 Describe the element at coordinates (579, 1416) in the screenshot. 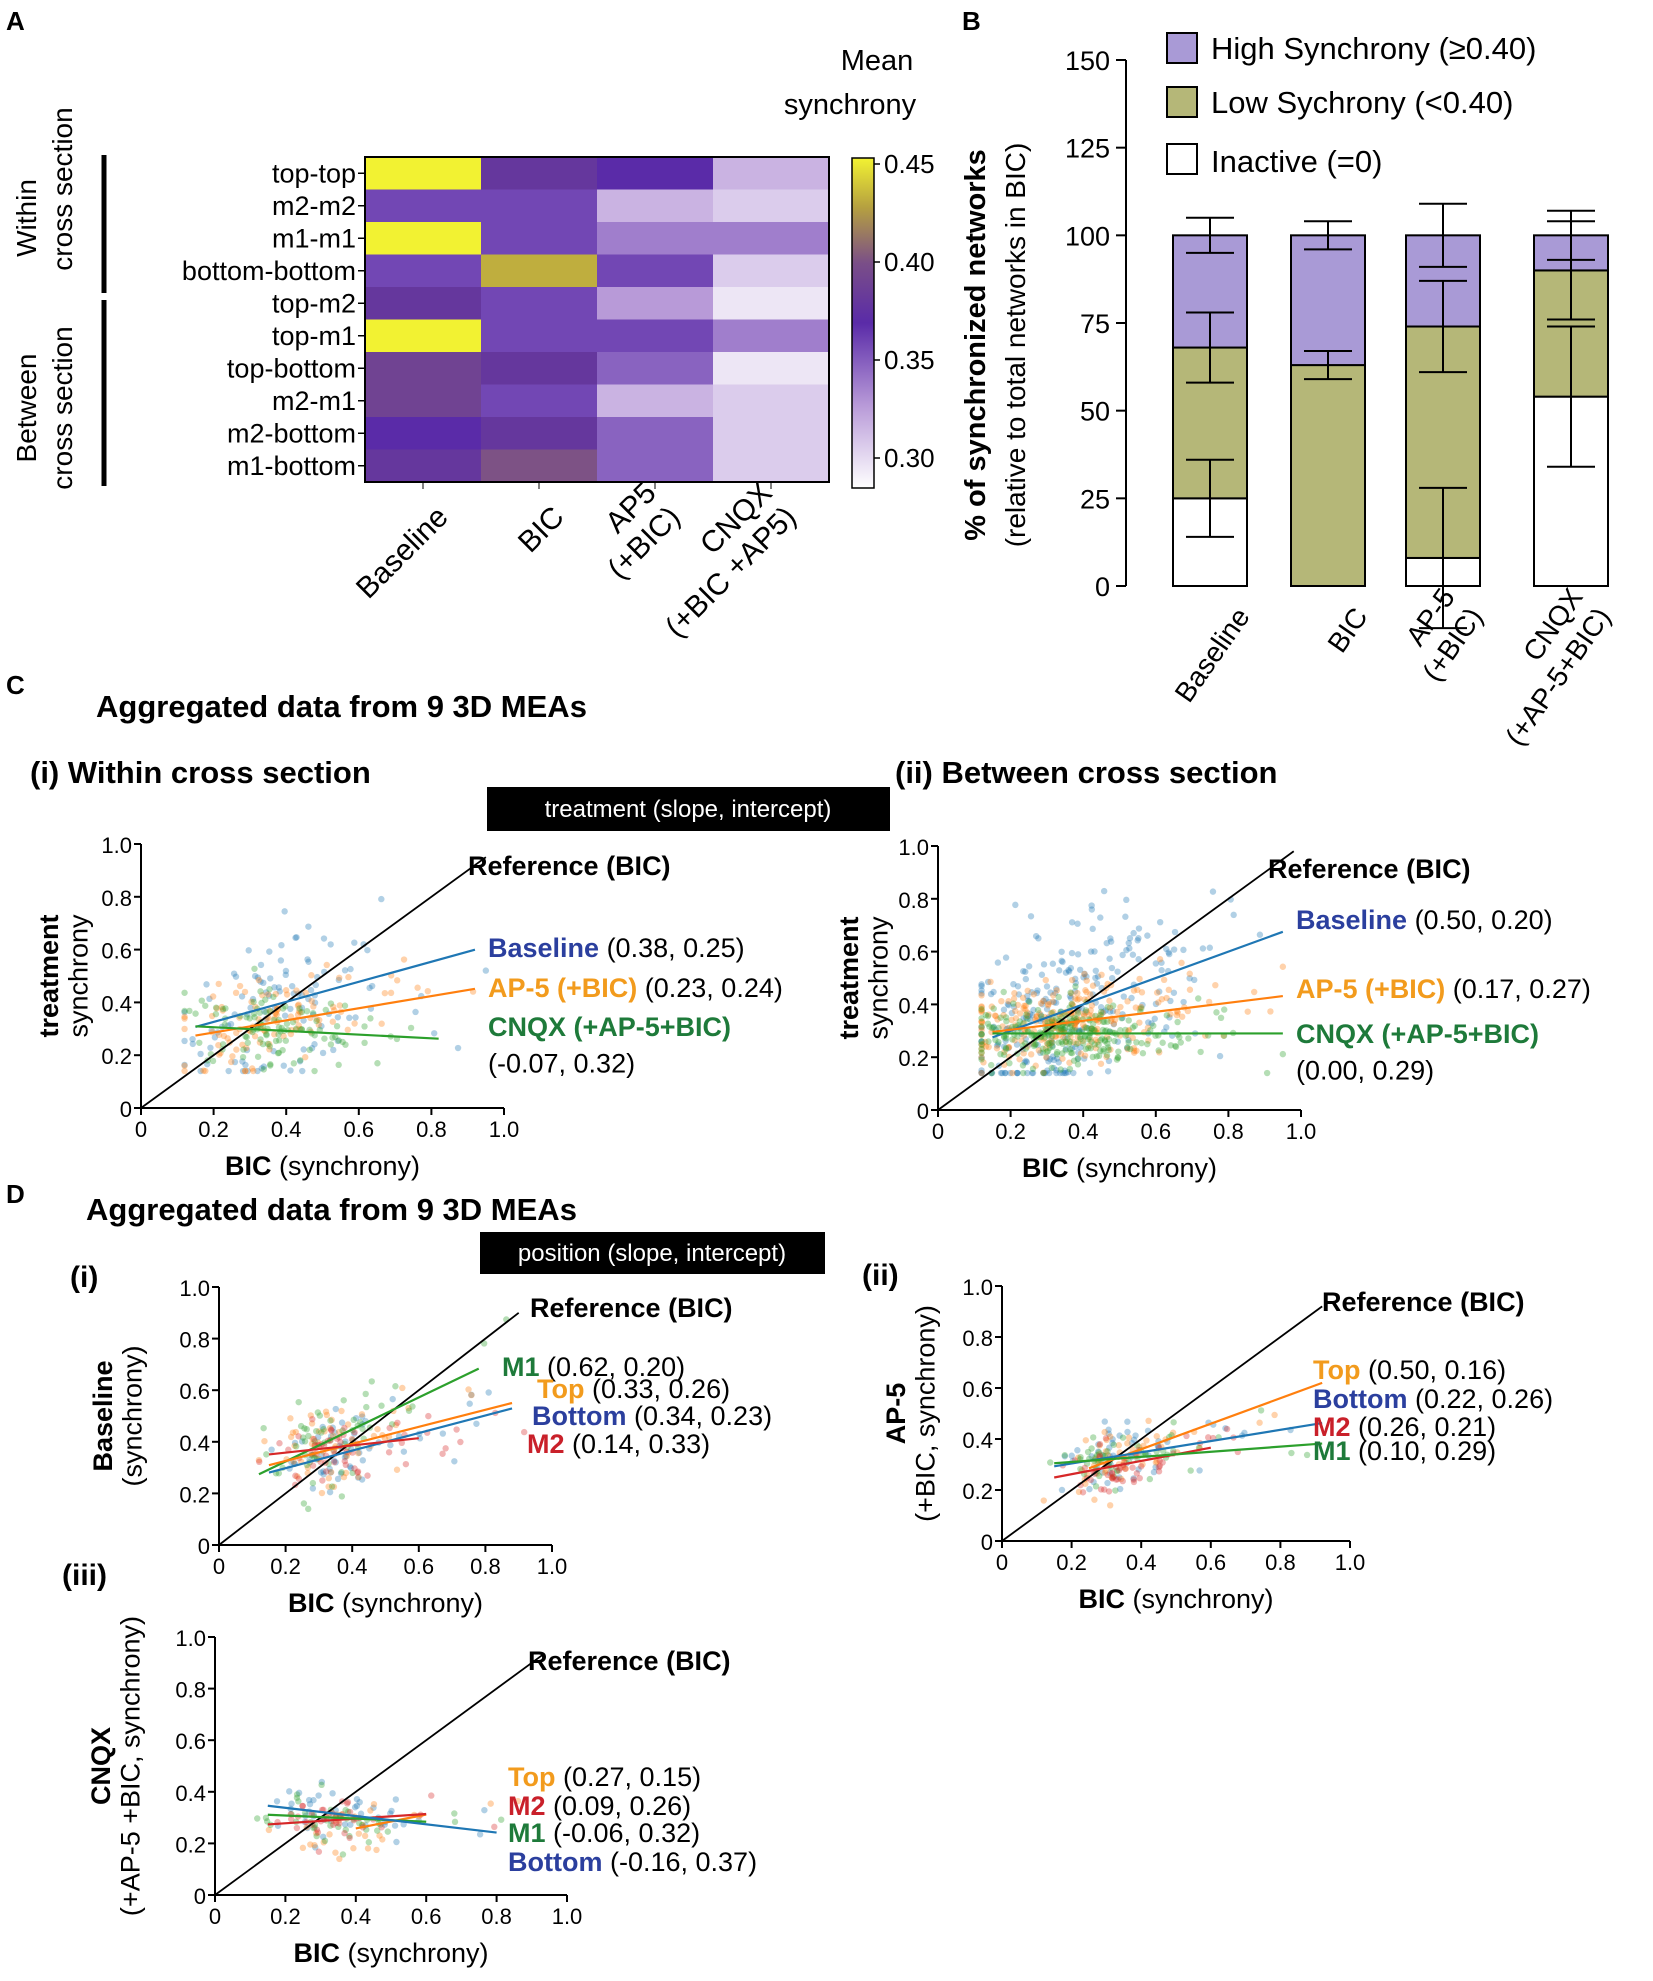

I see `fit-label-name: Bottom` at that location.